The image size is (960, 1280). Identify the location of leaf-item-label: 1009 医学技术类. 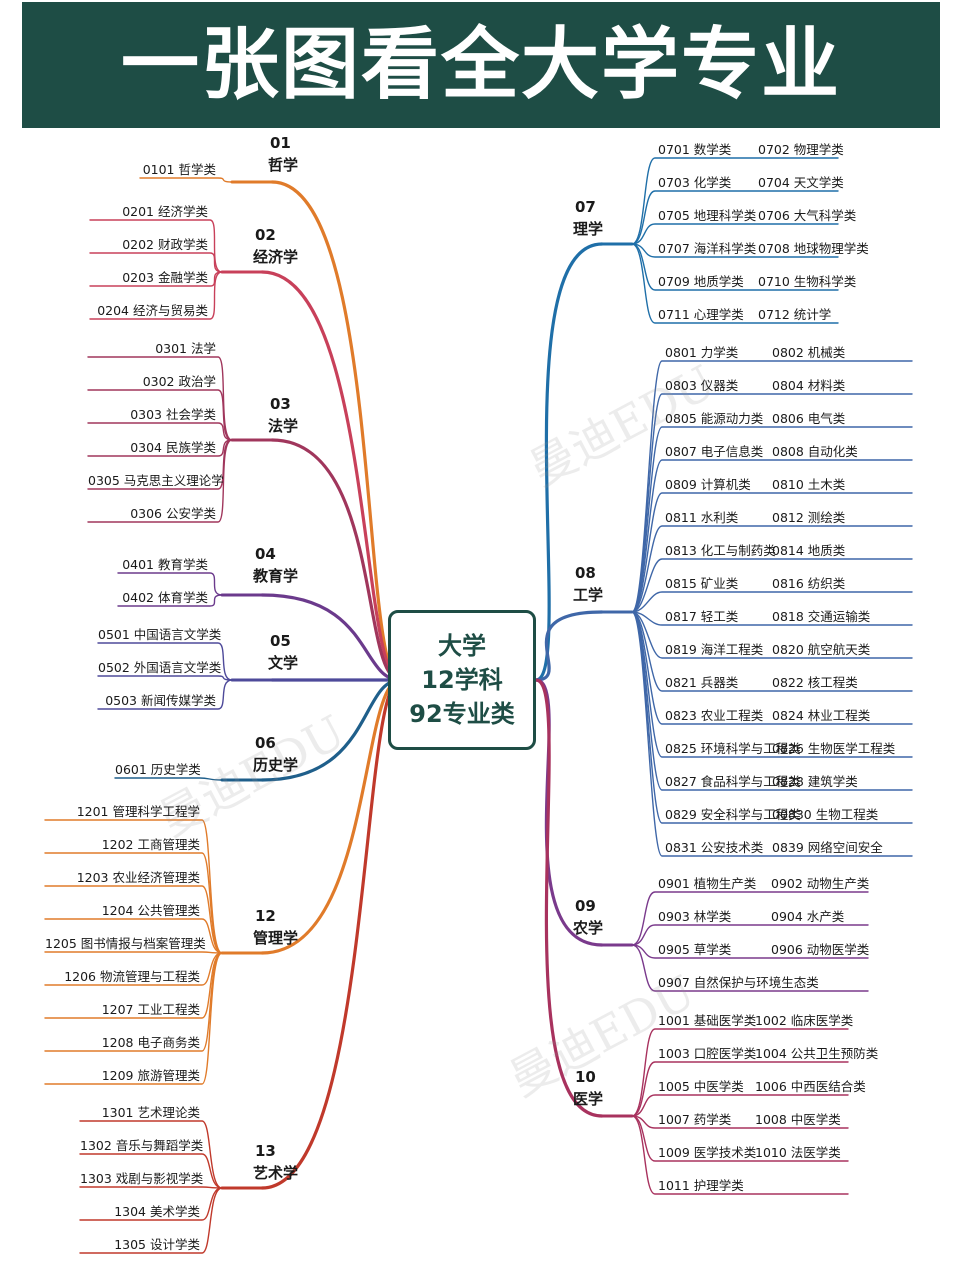
(707, 1152).